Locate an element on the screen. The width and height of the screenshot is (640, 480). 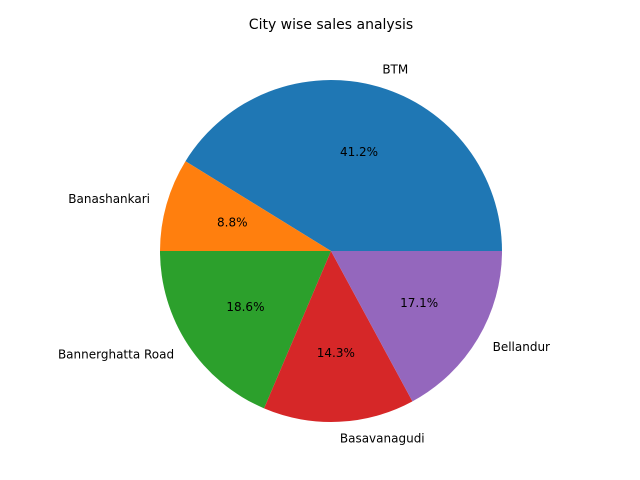
slice-label-bellandur: Bellandur is located at coordinates (521, 347).